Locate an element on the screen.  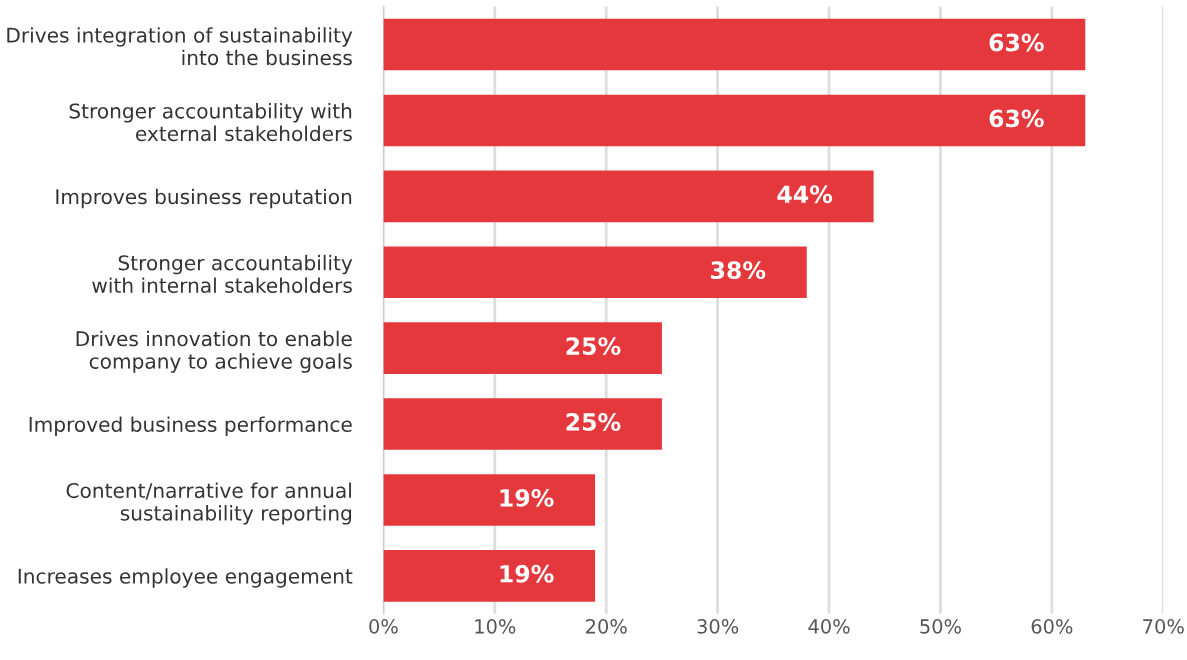
y-tick-label: Drives innovation to enable company to achieve goals is located at coordinates (214, 351).